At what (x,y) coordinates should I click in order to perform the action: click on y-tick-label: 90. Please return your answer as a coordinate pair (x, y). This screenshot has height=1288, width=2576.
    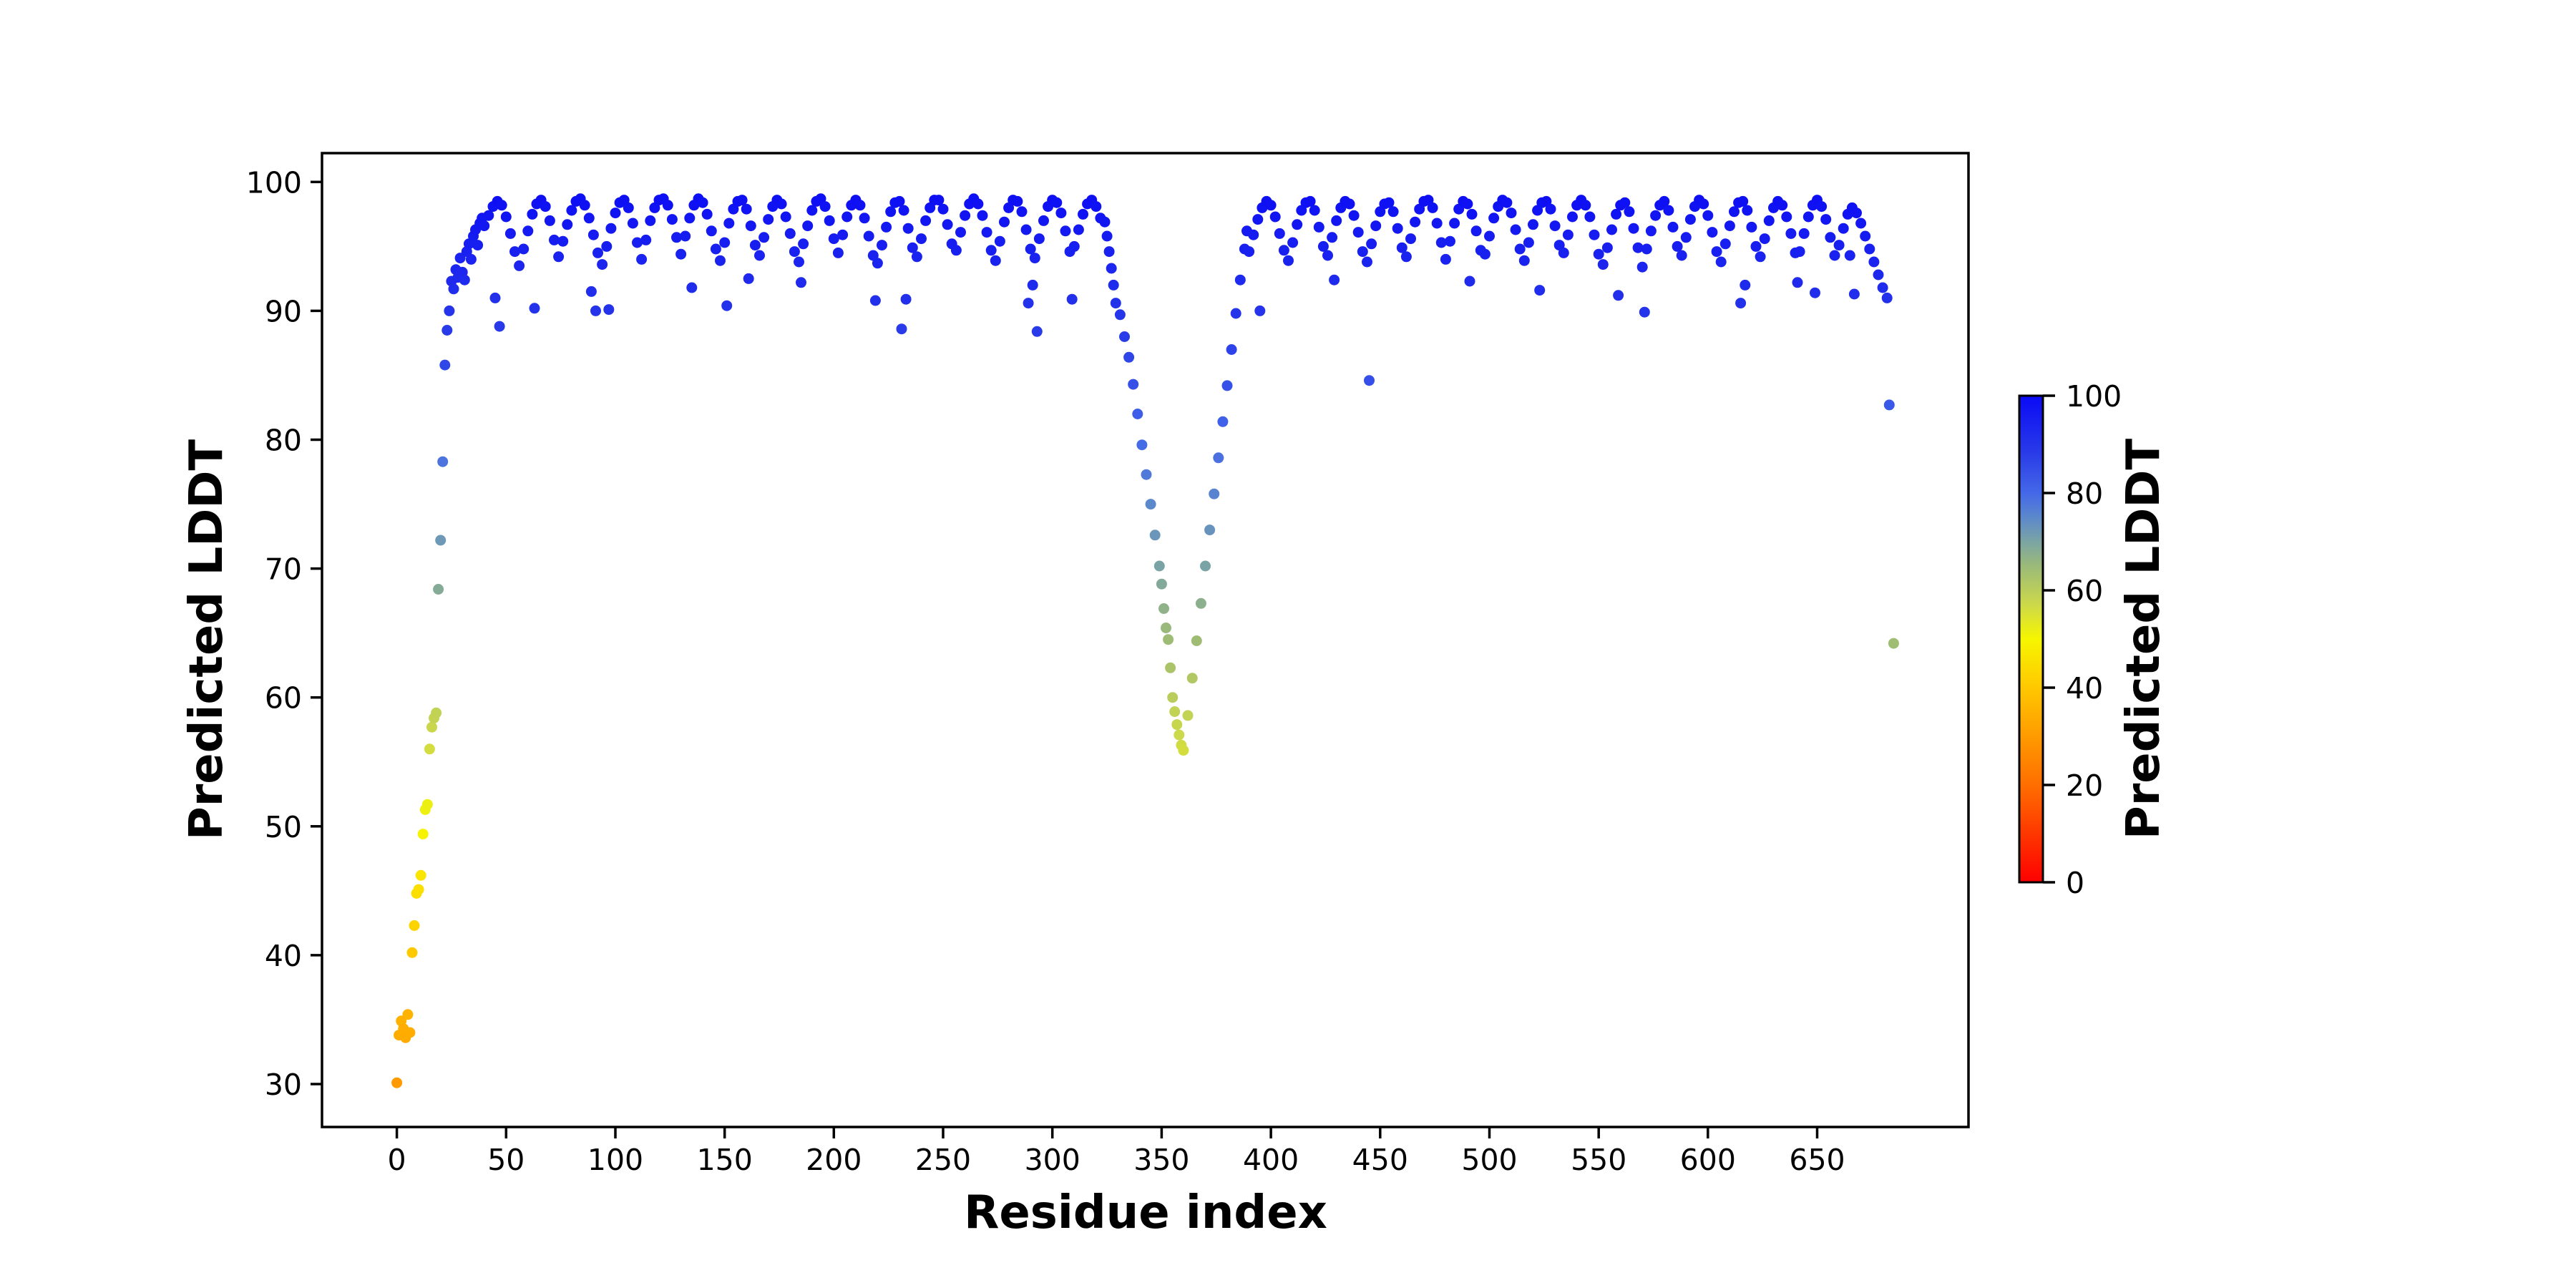
    Looking at the image, I should click on (283, 311).